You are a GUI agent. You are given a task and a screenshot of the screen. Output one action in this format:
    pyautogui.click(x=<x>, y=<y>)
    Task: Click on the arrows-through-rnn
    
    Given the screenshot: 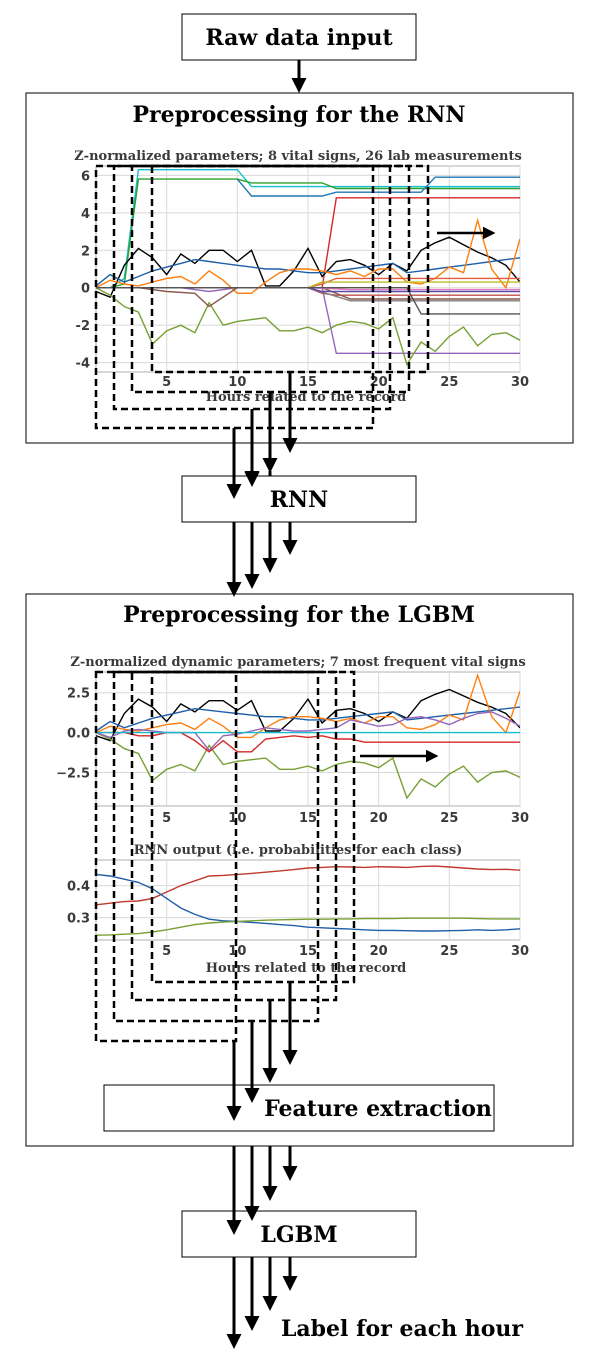 What is the action you would take?
    pyautogui.click(x=249, y=485)
    